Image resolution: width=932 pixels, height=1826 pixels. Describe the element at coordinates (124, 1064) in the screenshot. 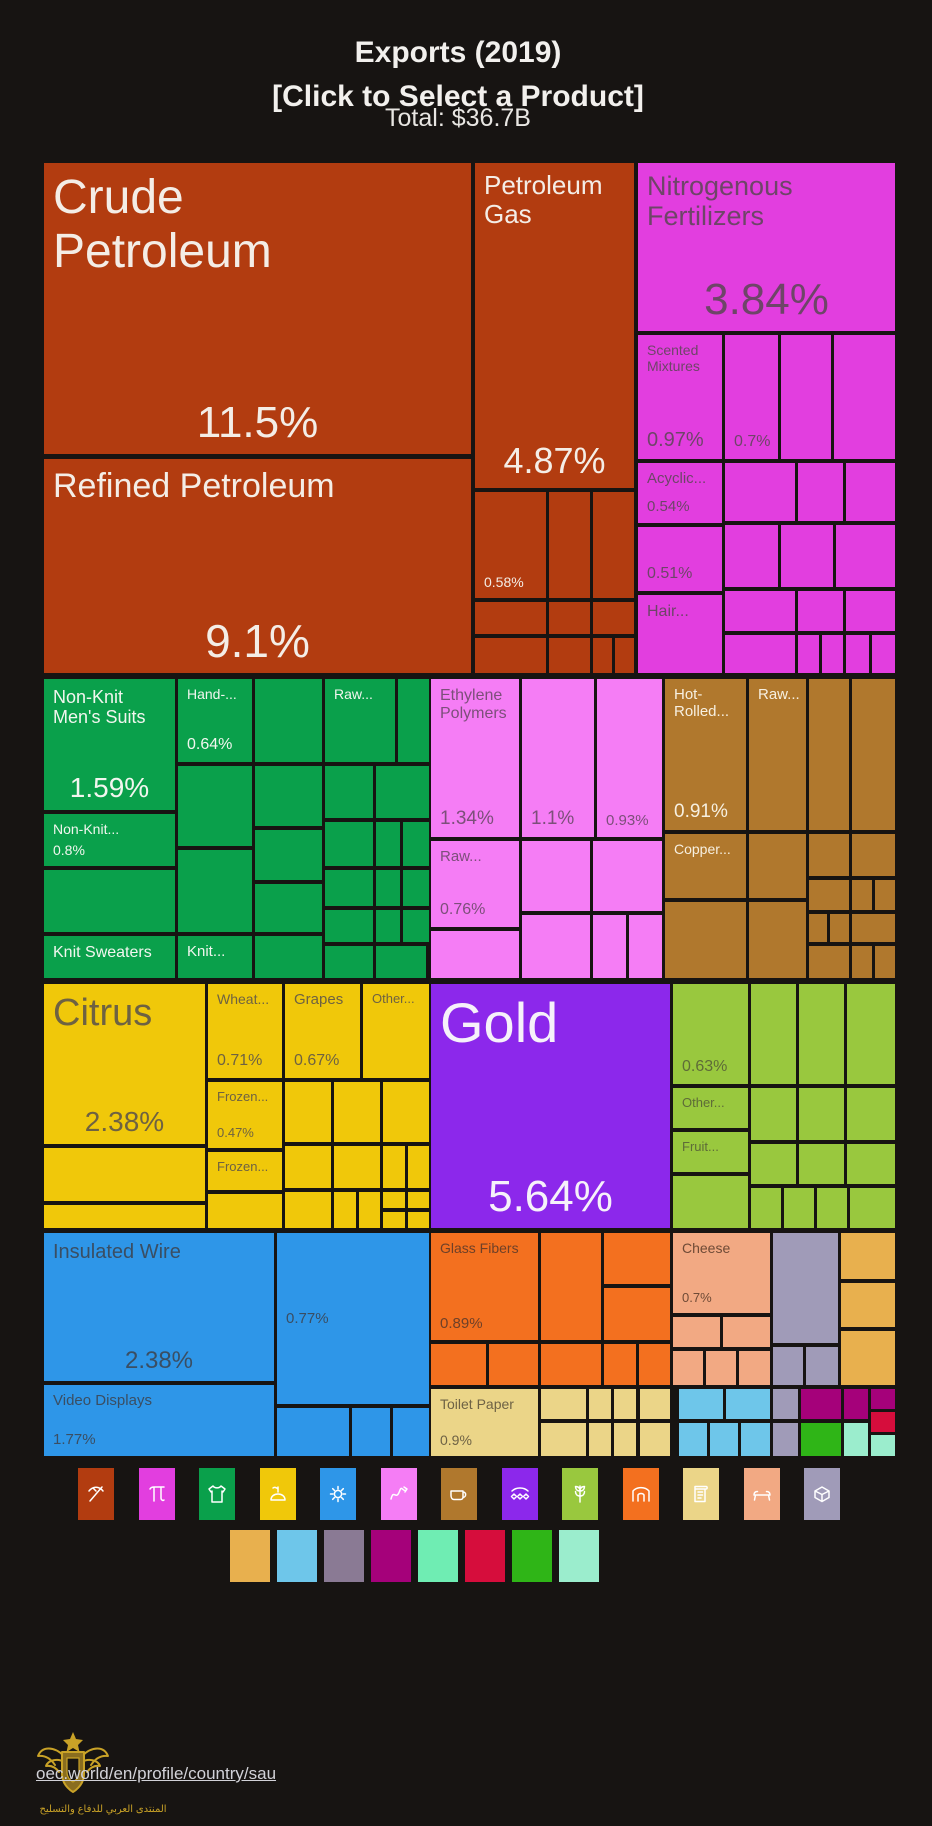

I see `citrus-cell: Citrus 2.38%` at that location.